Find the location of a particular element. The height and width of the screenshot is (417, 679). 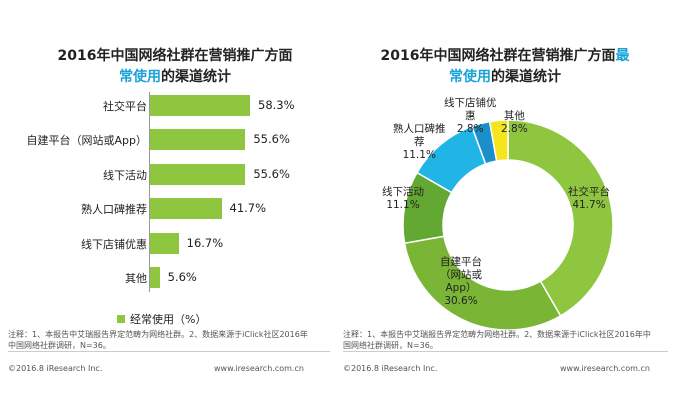

slice-label-offline: 线下活动 11.1% is located at coordinates (403, 199).